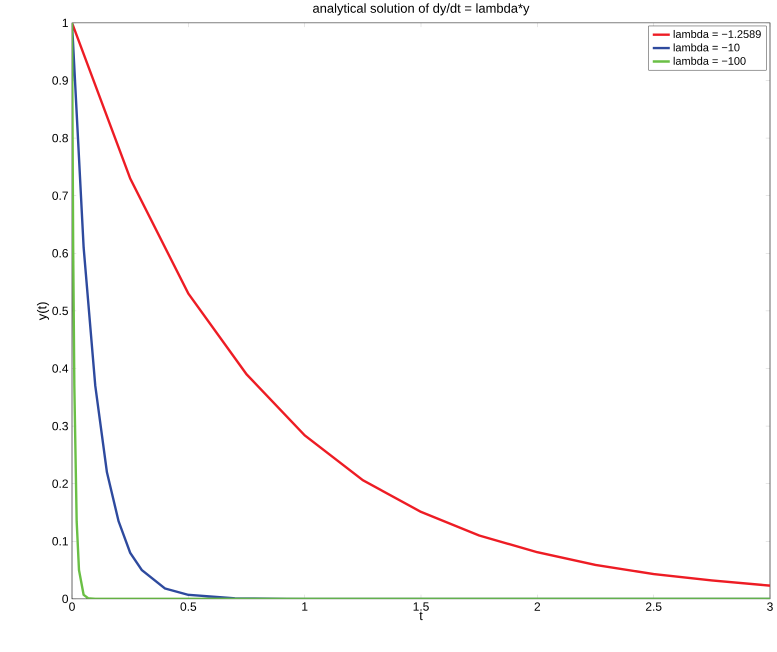  I want to click on legend-label: lambda = −100, so click(710, 60).